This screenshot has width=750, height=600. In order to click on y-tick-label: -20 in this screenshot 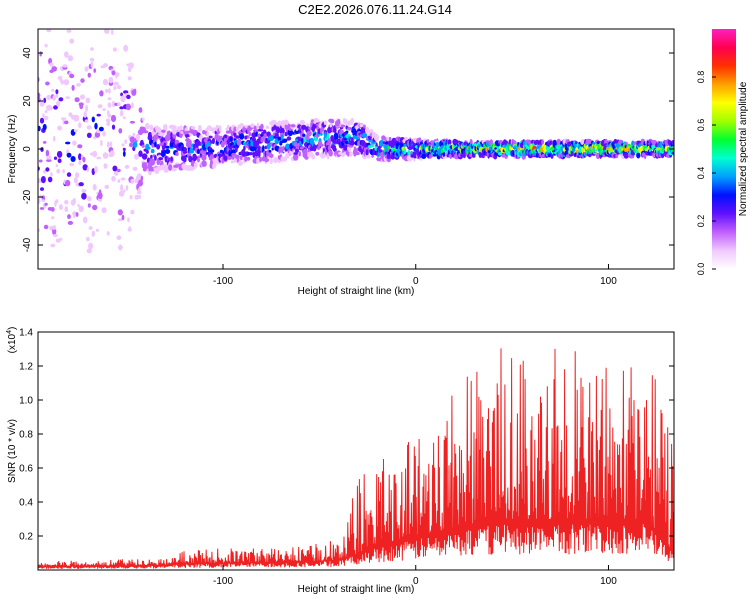, I will do `click(27, 196)`.